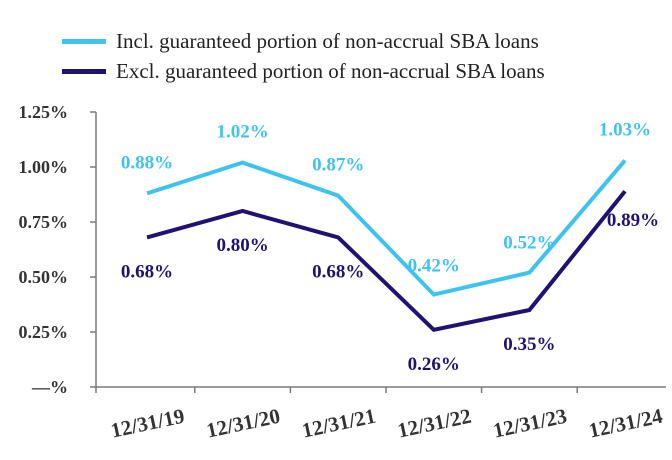 This screenshot has width=672, height=460. I want to click on data-label-incl: 0.87%, so click(338, 165).